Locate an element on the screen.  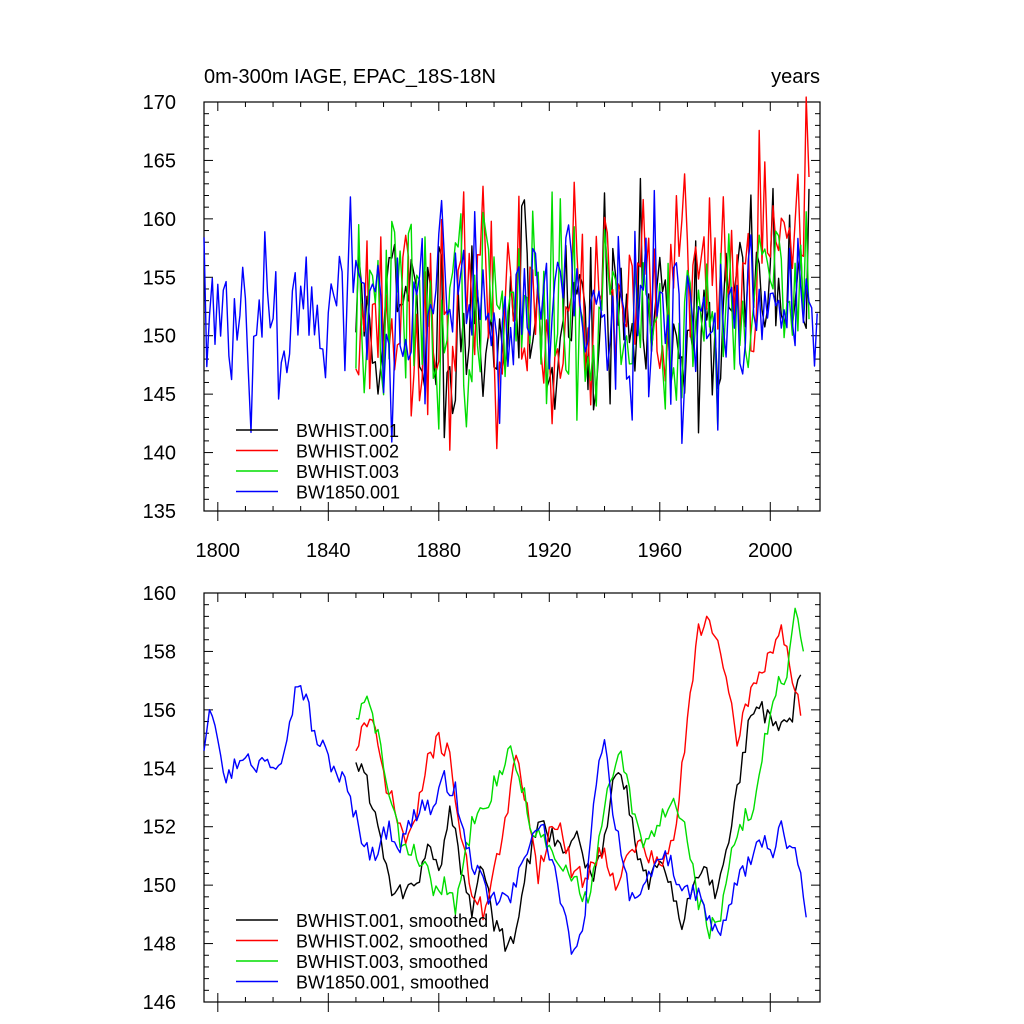
y-tick-label: 152 is located at coordinates (159, 828).